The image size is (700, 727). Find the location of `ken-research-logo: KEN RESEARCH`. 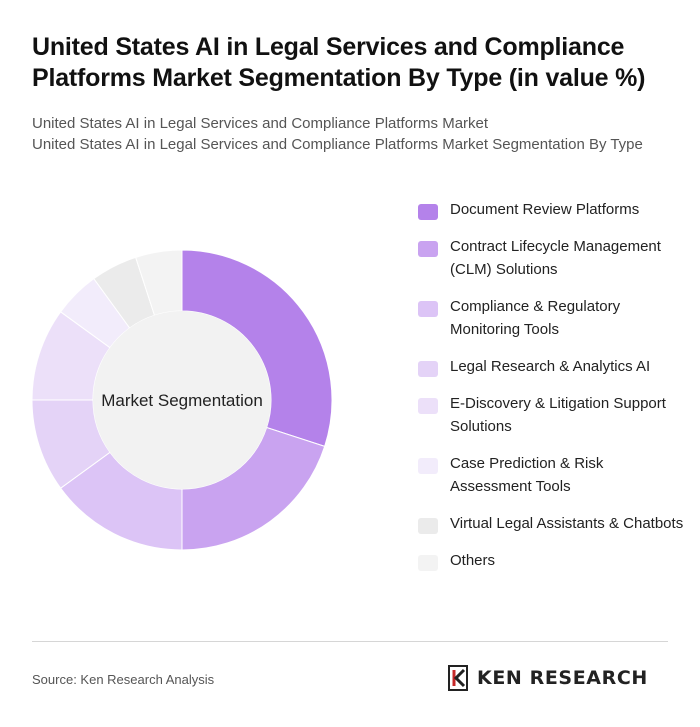

ken-research-logo: KEN RESEARCH is located at coordinates (547, 678).